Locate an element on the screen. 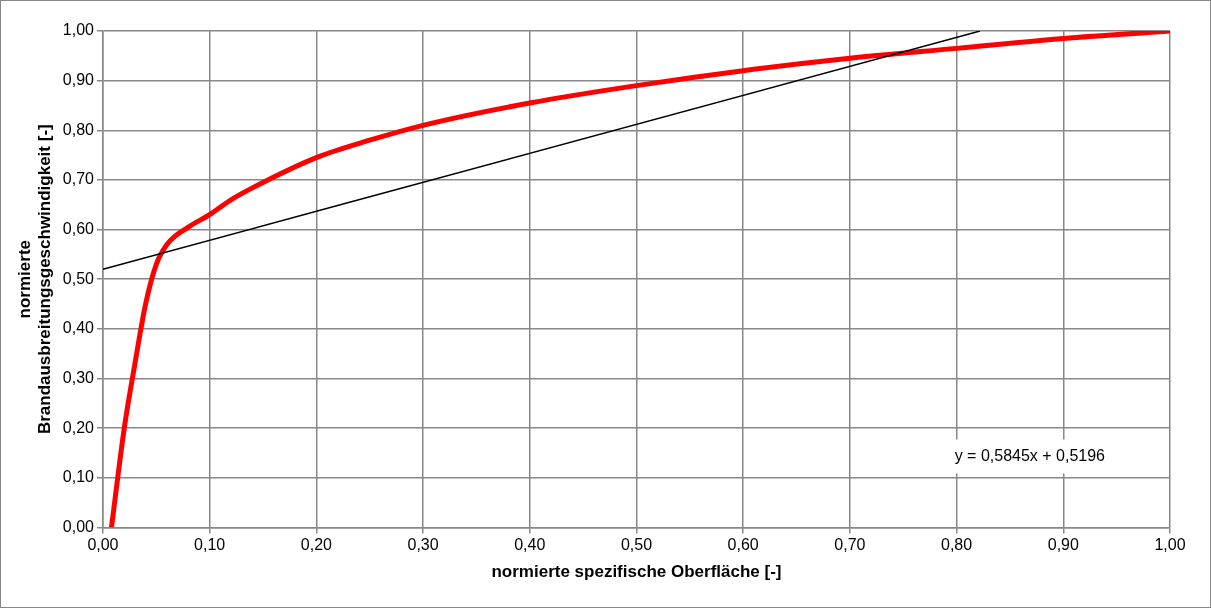 Image resolution: width=1211 pixels, height=608 pixels. annotation: y = 0,5845x + 0,5196 is located at coordinates (1030, 455).